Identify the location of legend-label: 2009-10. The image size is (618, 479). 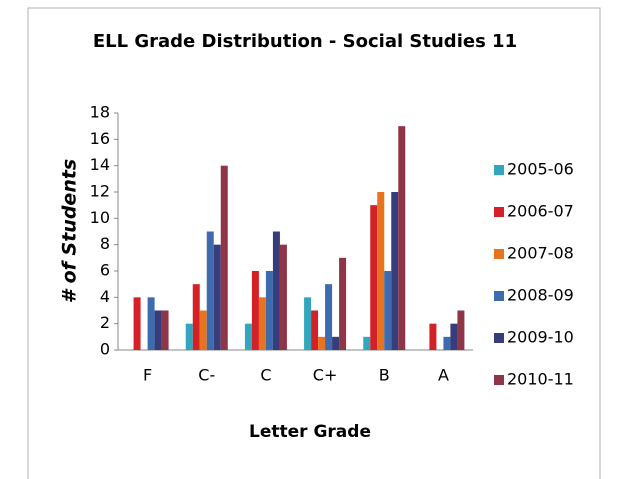
(540, 337).